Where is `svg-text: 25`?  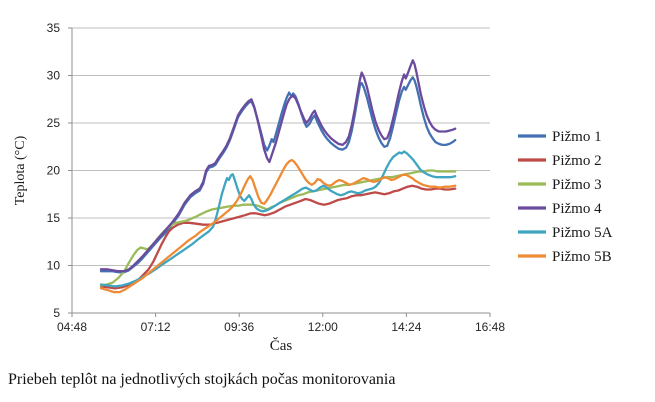
svg-text: 25 is located at coordinates (54, 123).